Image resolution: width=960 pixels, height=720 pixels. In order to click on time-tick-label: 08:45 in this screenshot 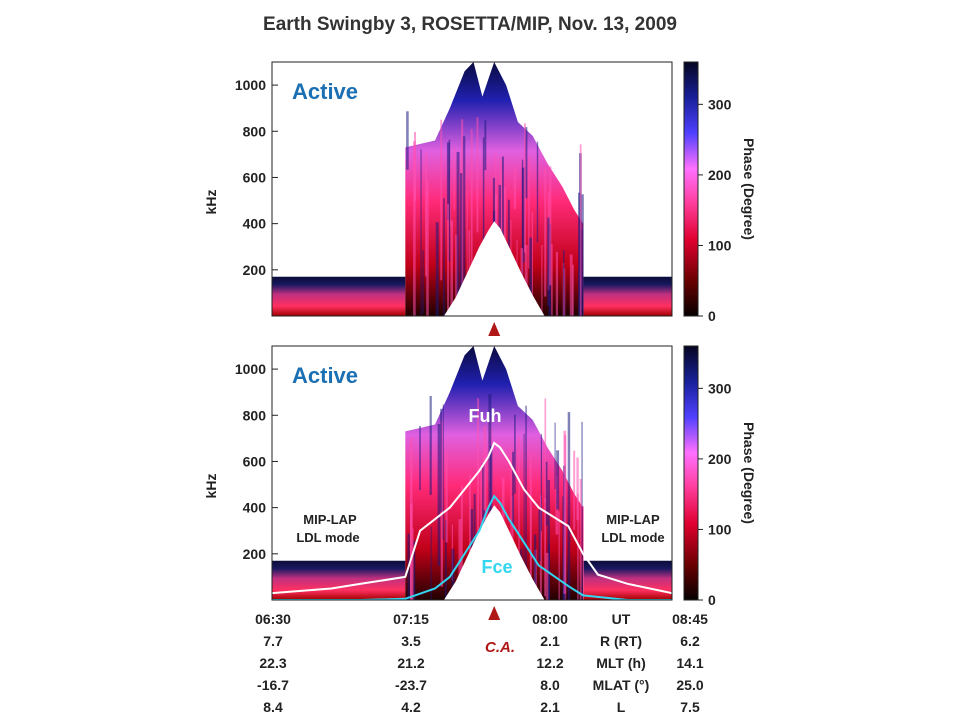, I will do `click(690, 619)`.